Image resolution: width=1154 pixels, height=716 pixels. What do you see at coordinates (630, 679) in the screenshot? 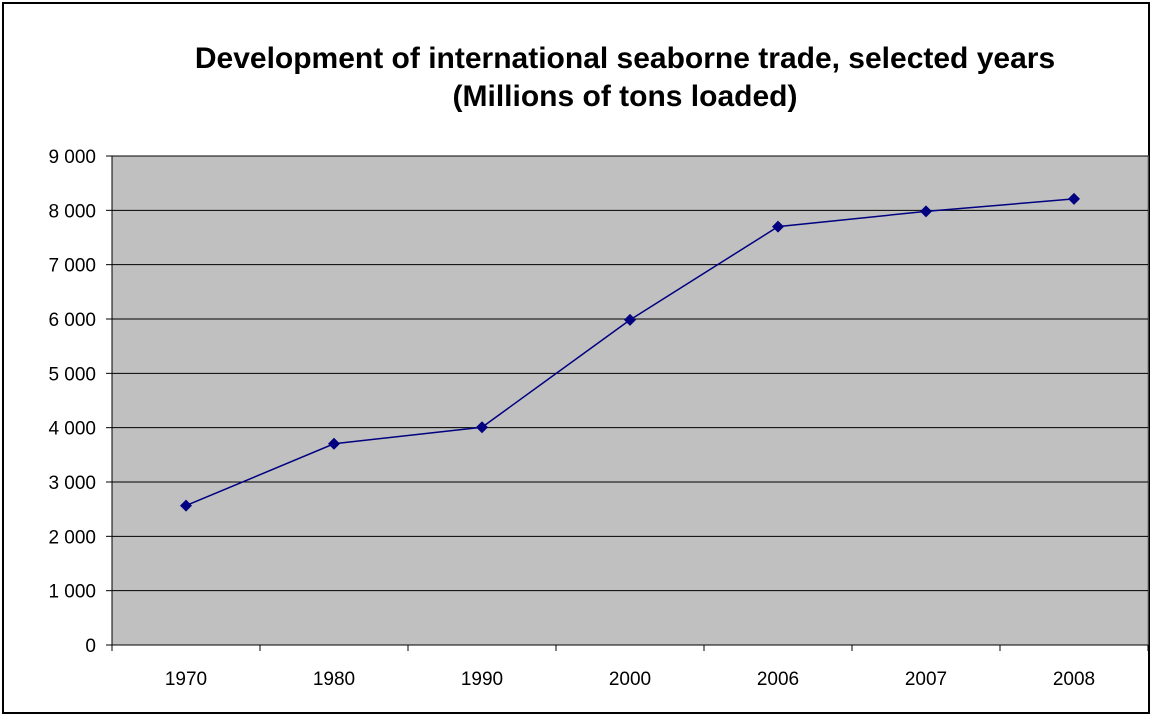
I see `x-tick-label: 2000` at bounding box center [630, 679].